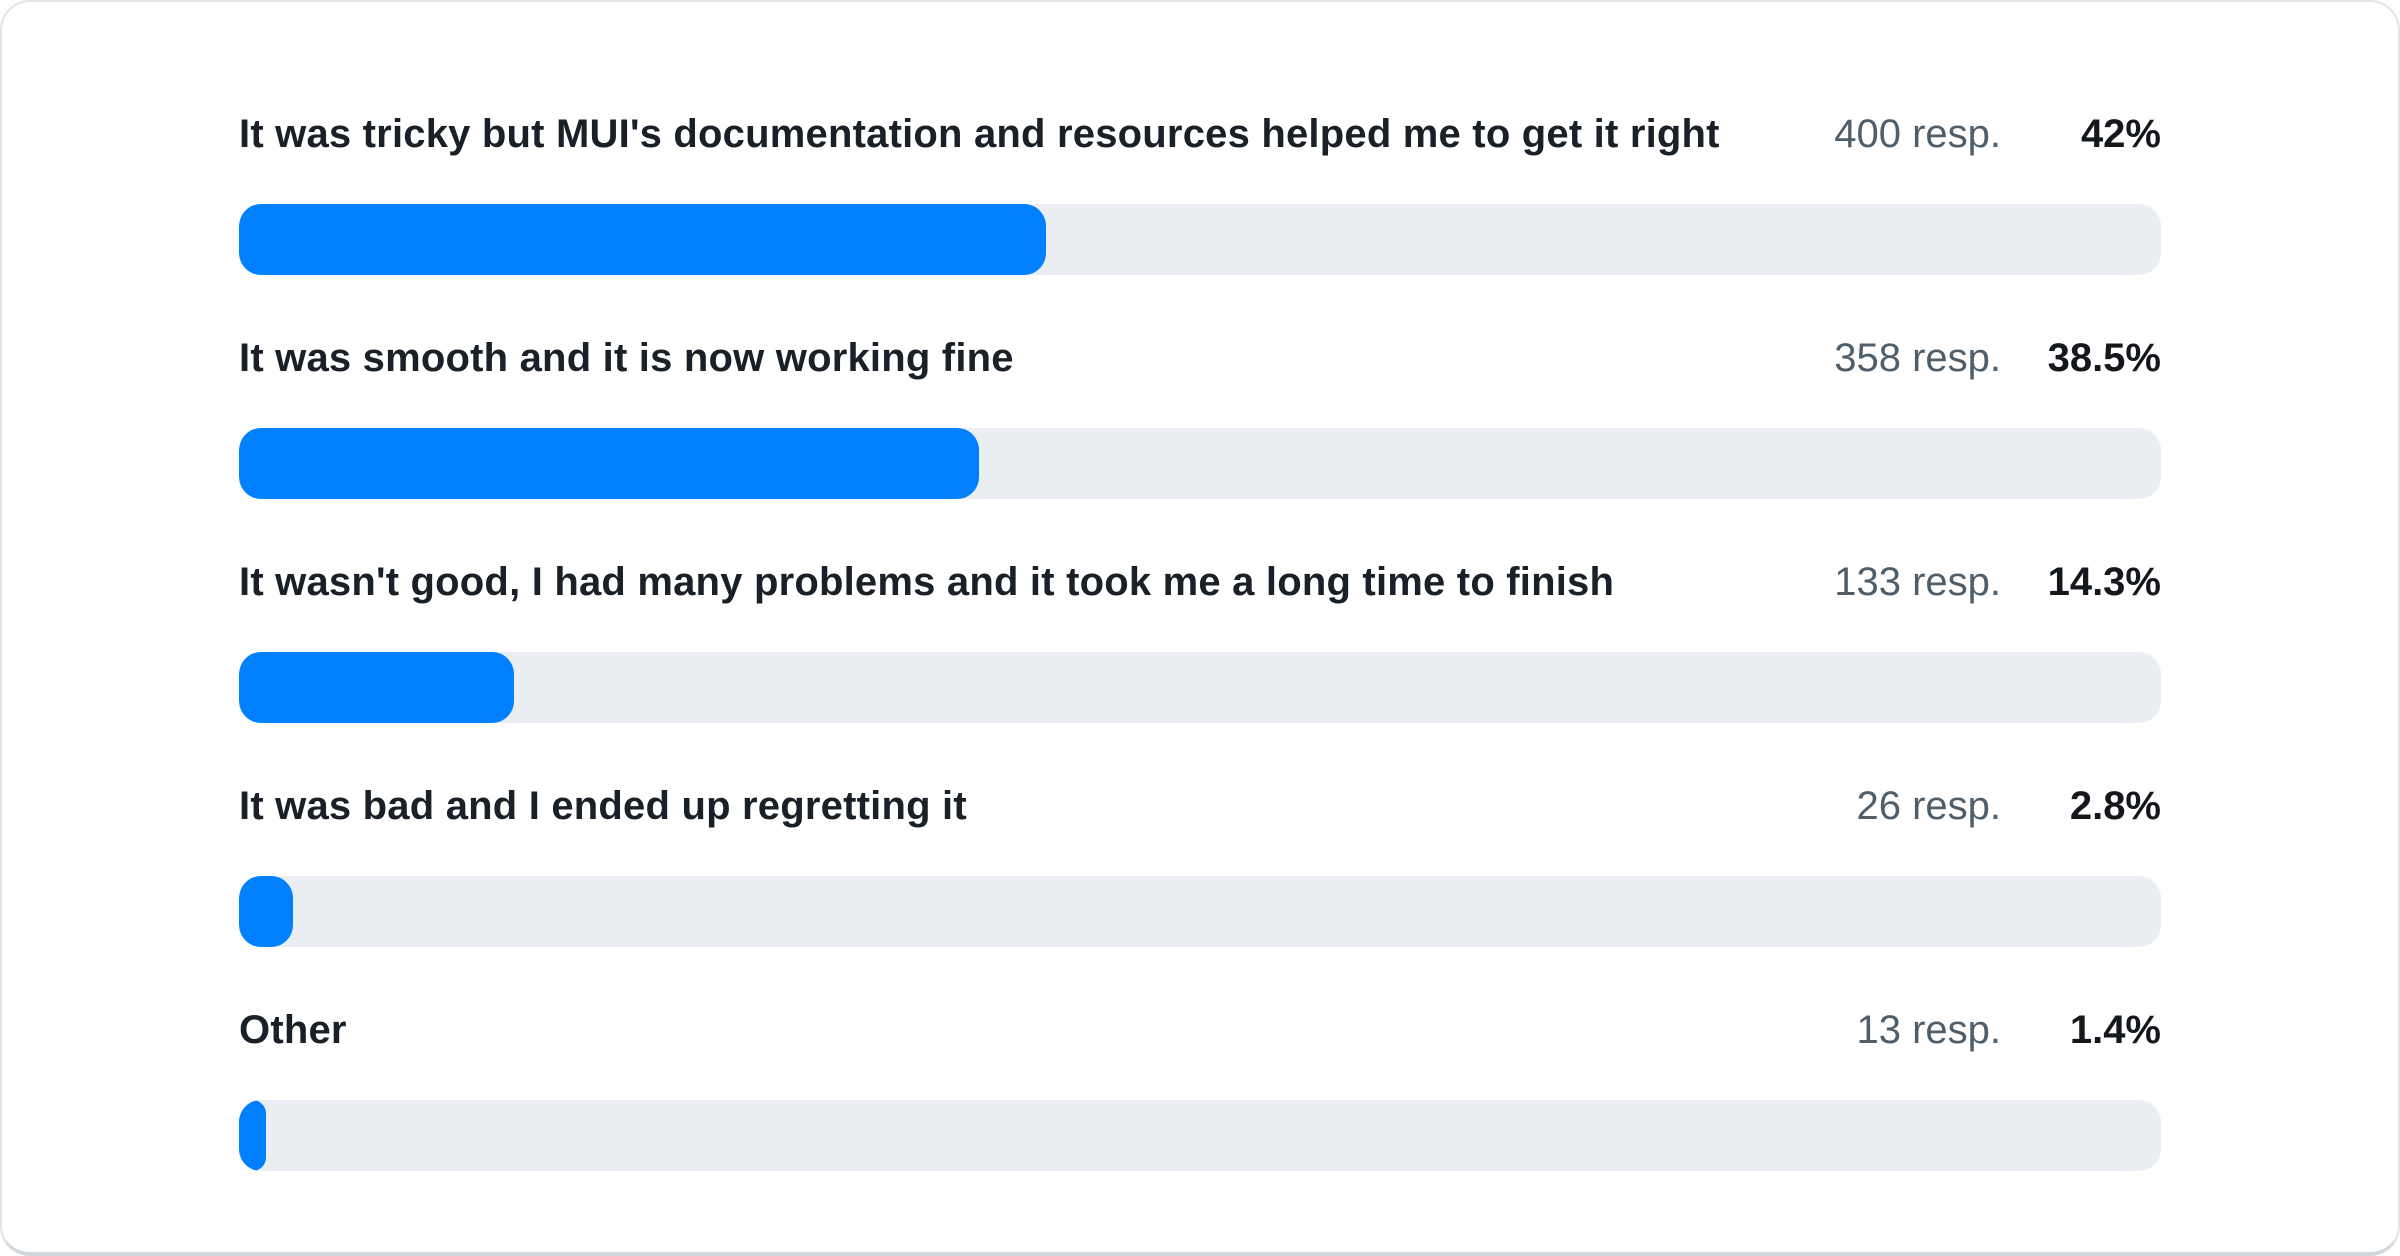  Describe the element at coordinates (2104, 582) in the screenshot. I see `percent-value: 14.3%` at that location.